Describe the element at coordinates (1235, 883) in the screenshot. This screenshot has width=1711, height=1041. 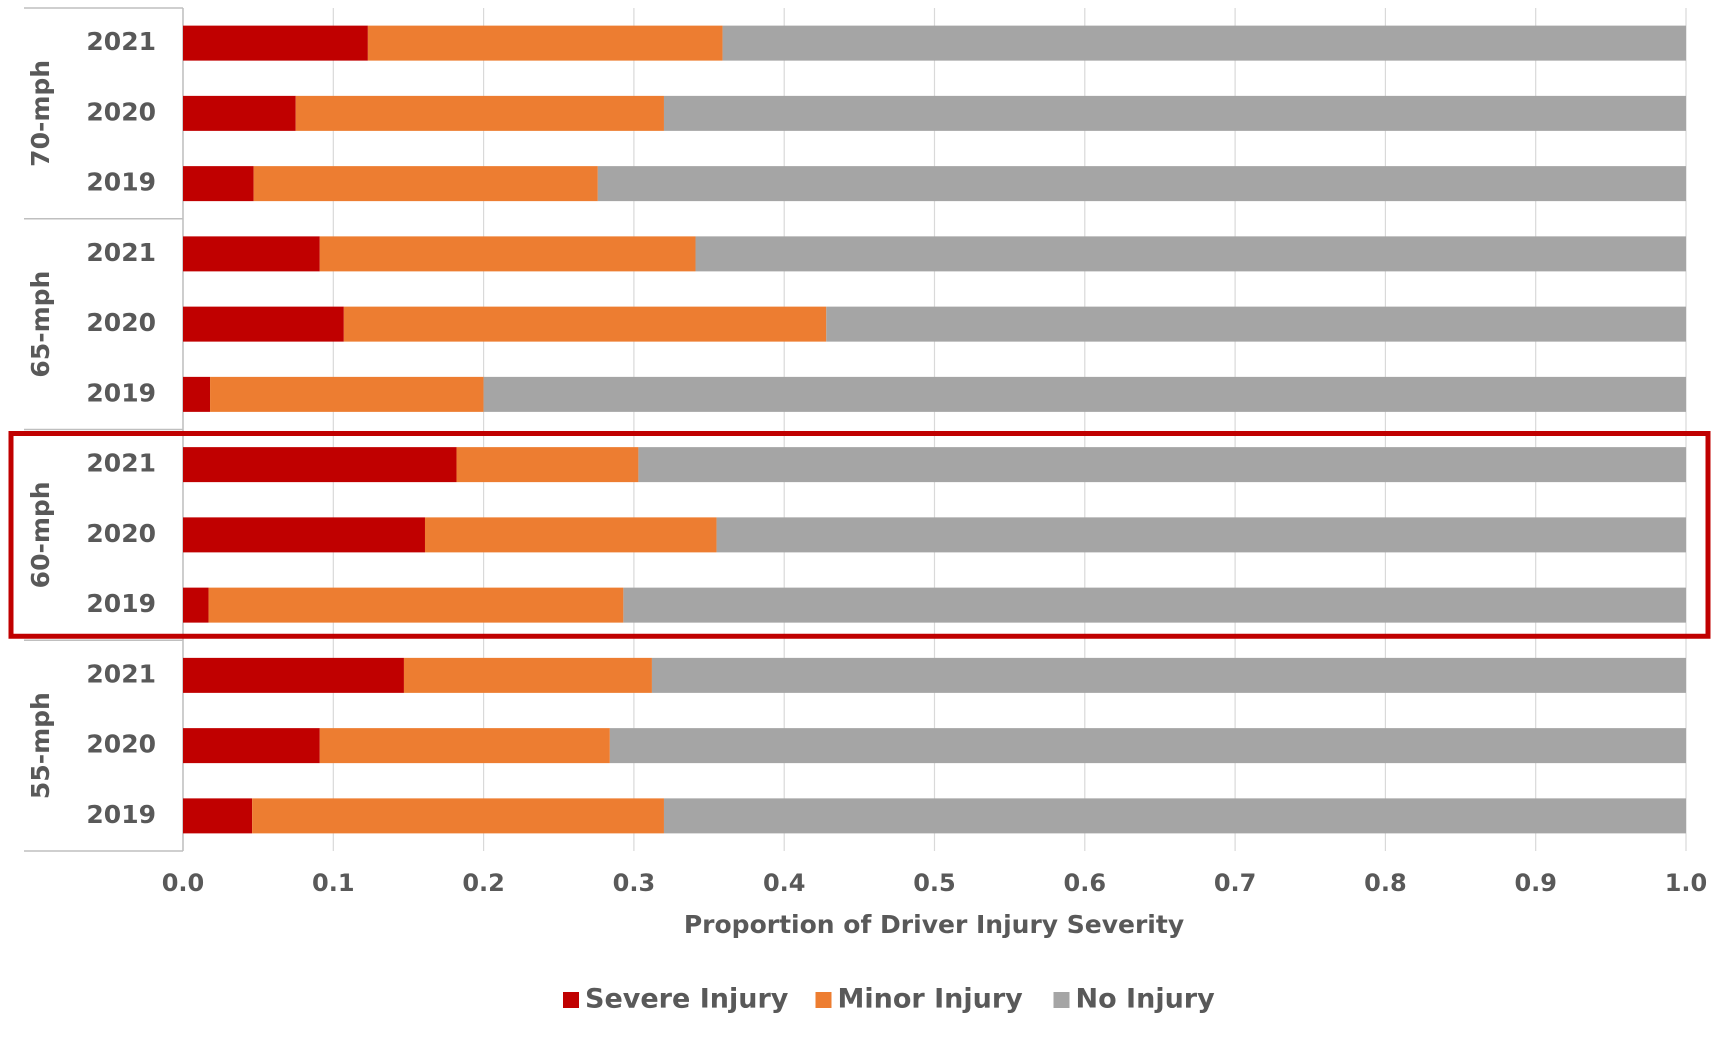
I see `x-tick-label: 0.7` at that location.